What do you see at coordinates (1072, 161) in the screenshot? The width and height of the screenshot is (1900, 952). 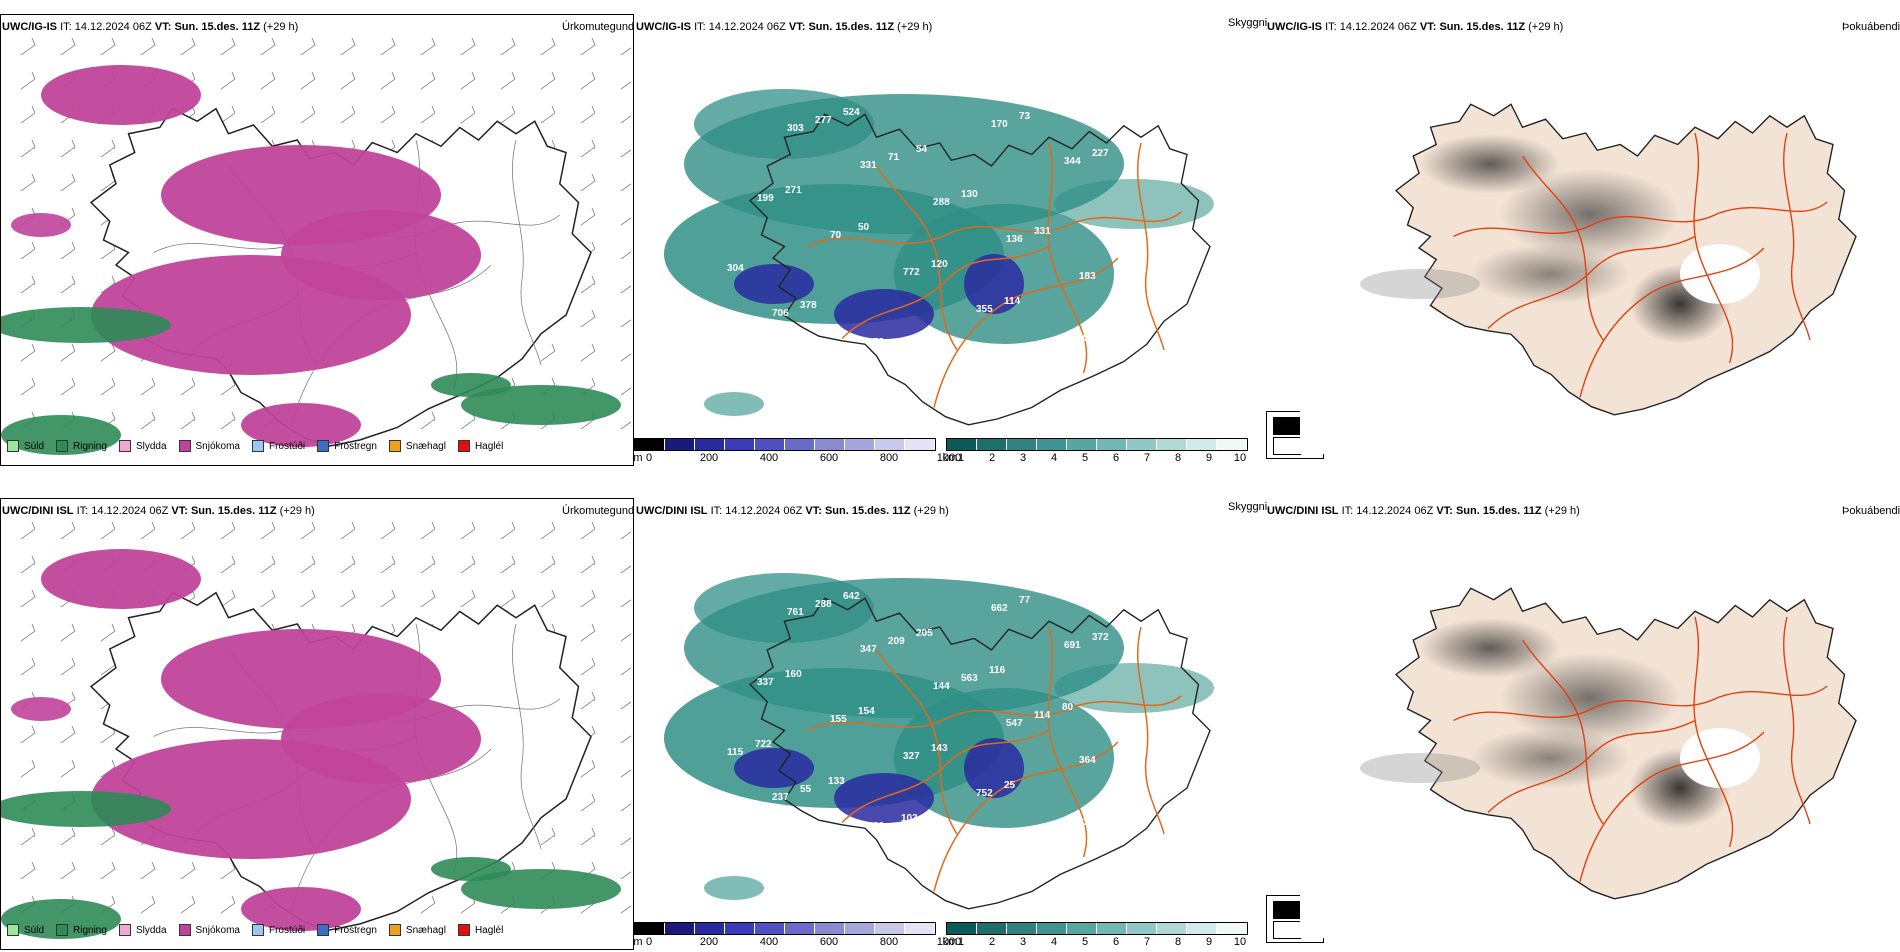 I see `ceiling-label: 344` at bounding box center [1072, 161].